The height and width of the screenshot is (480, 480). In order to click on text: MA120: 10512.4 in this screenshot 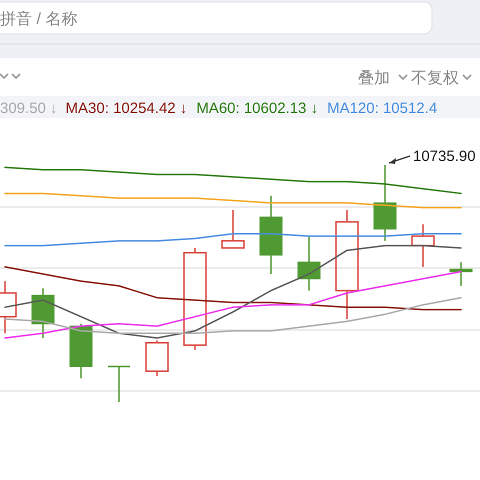, I will do `click(382, 108)`.